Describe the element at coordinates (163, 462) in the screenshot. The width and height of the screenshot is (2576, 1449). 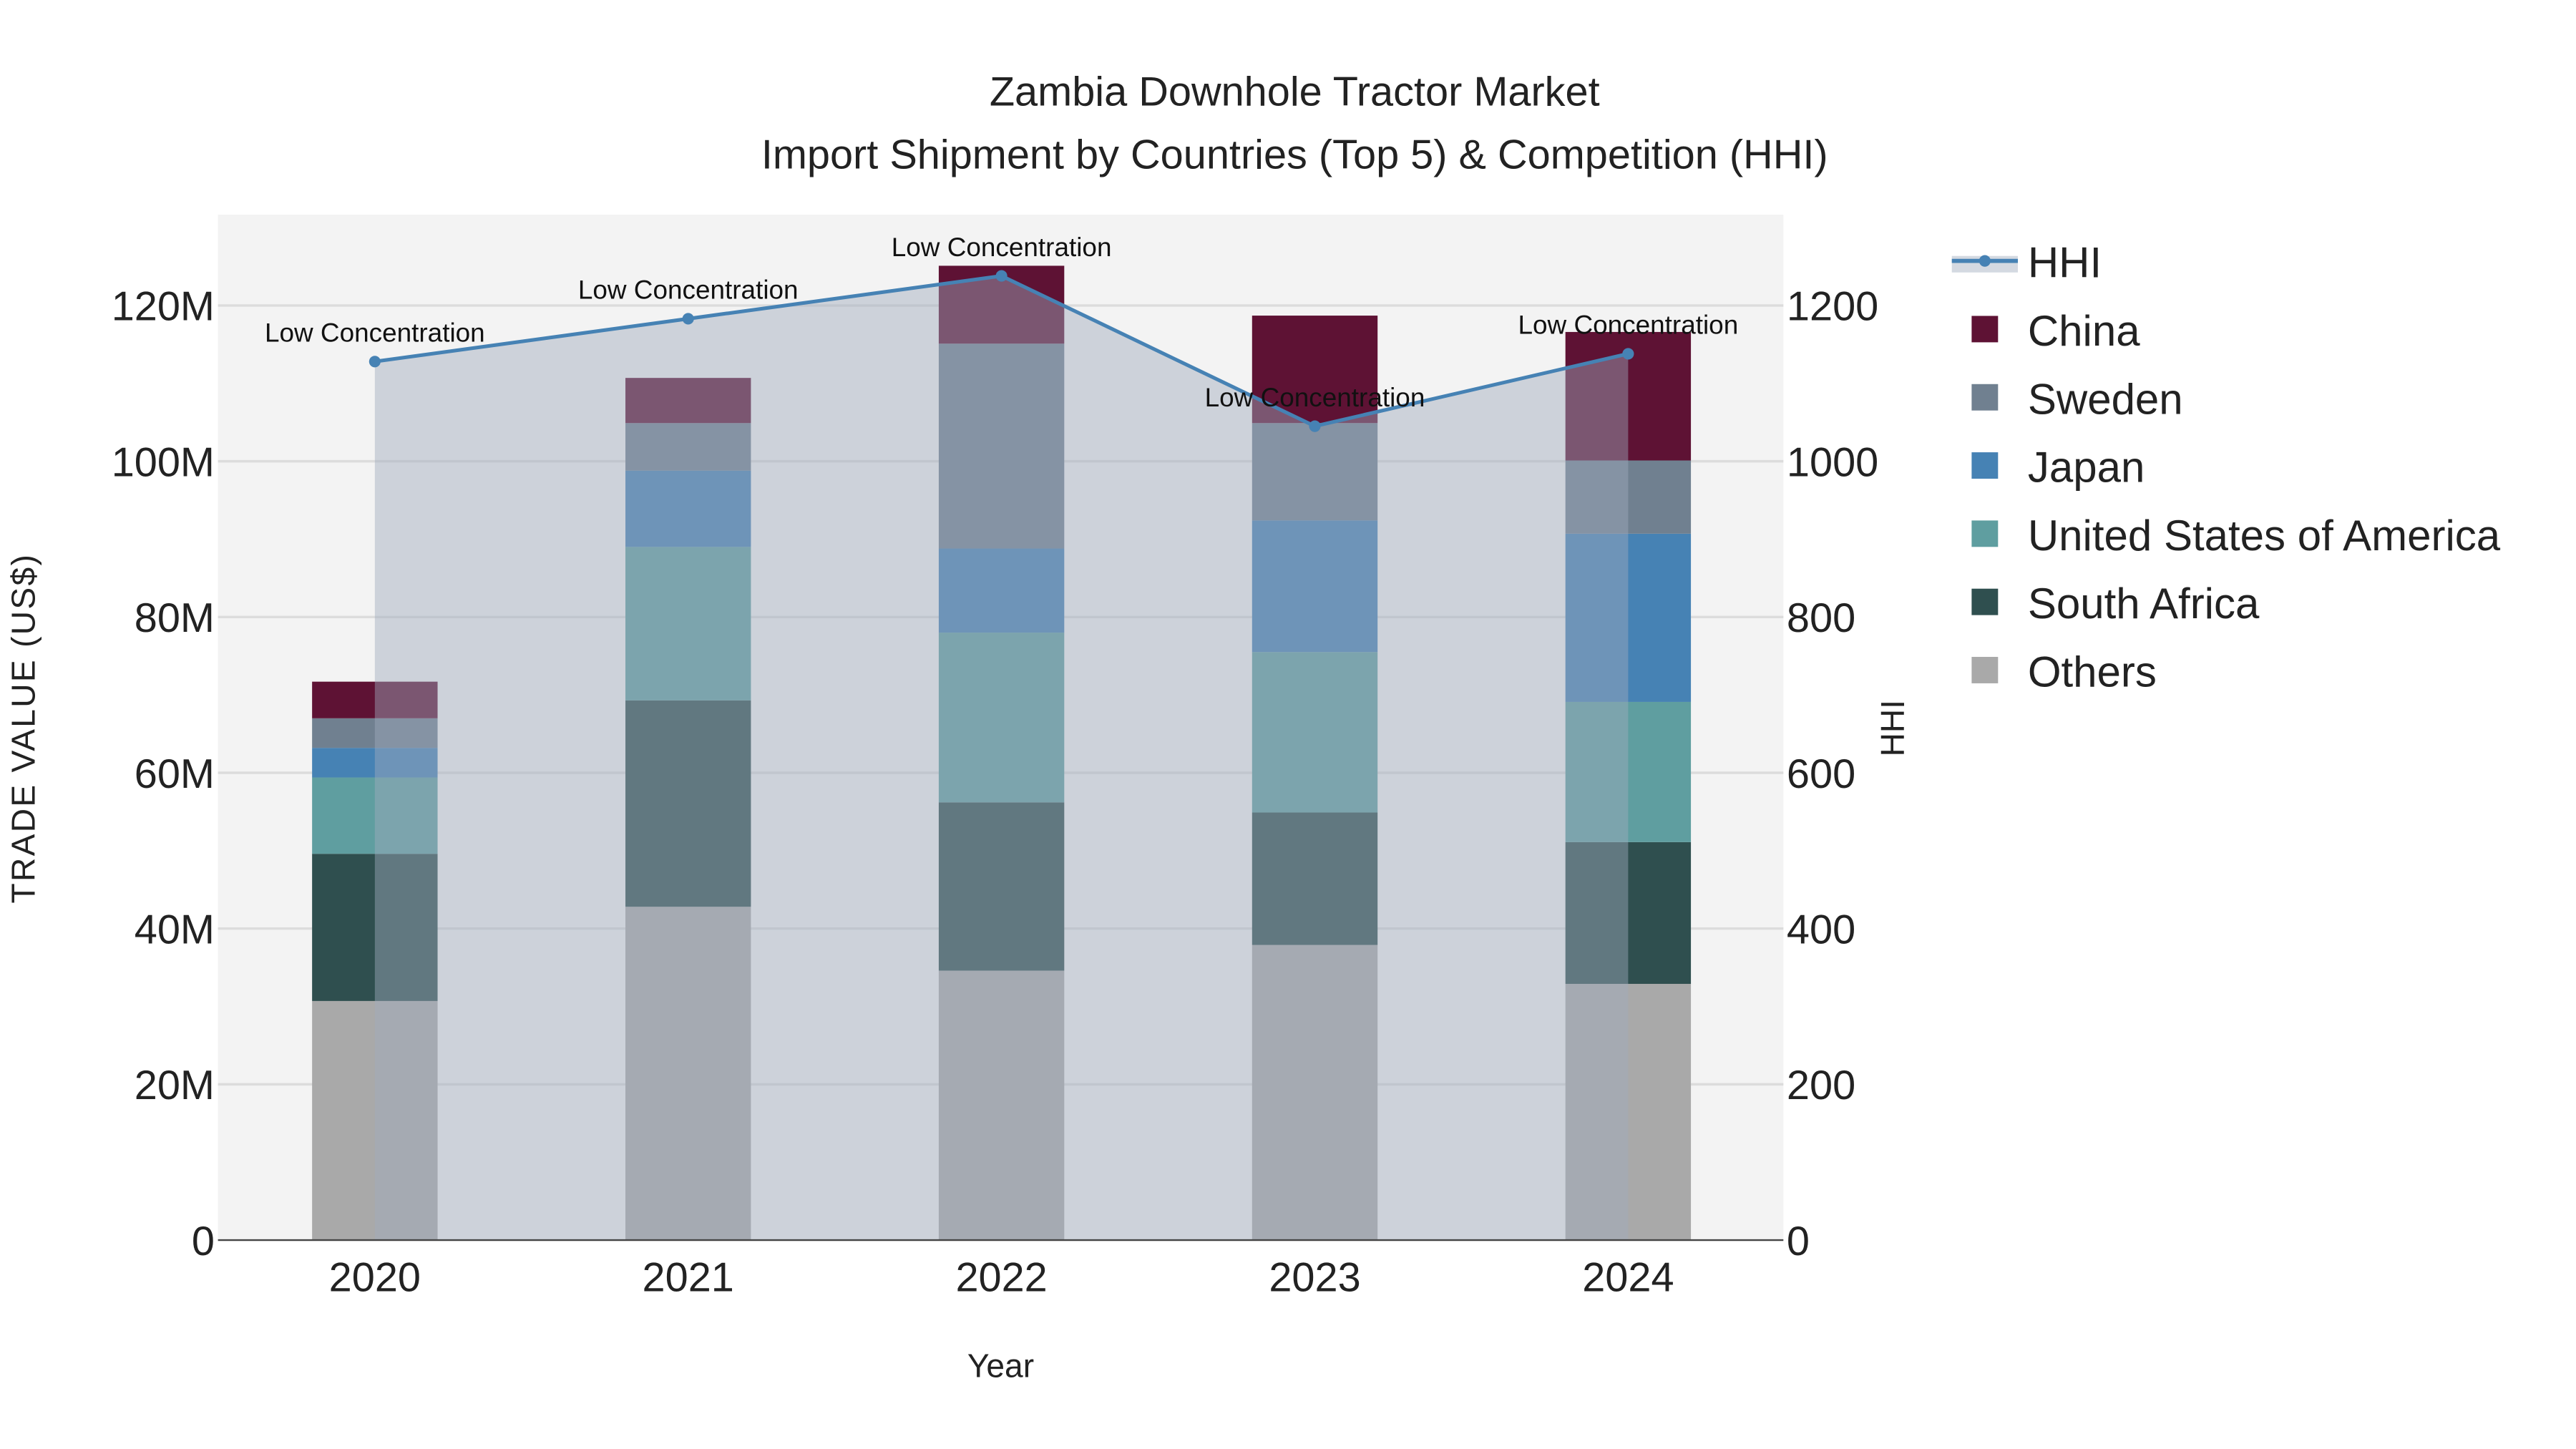
I see `y-tick-label: 100M` at that location.